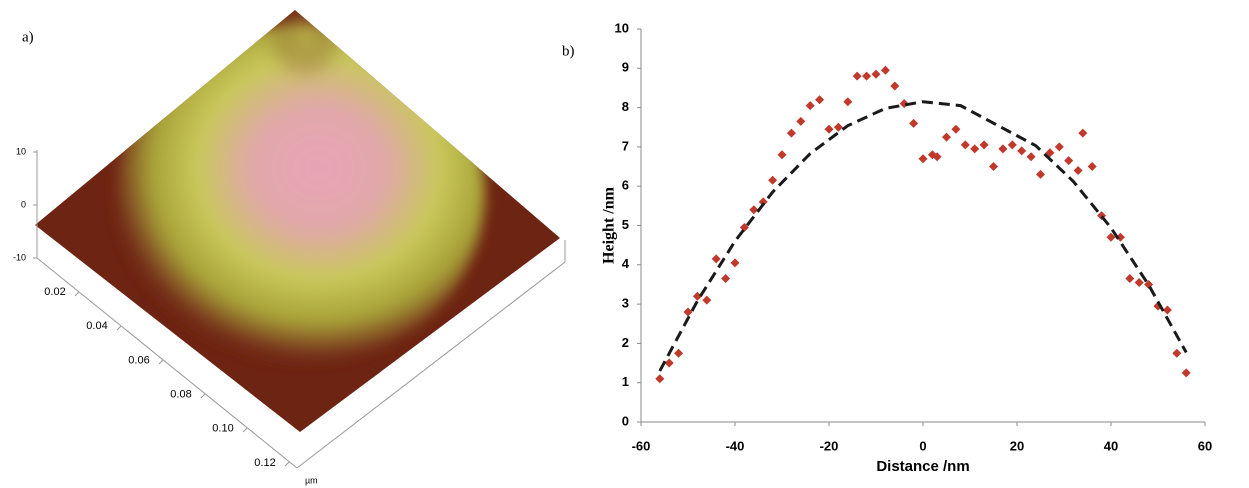  What do you see at coordinates (829, 445) in the screenshot?
I see `x-tick-label: -20` at bounding box center [829, 445].